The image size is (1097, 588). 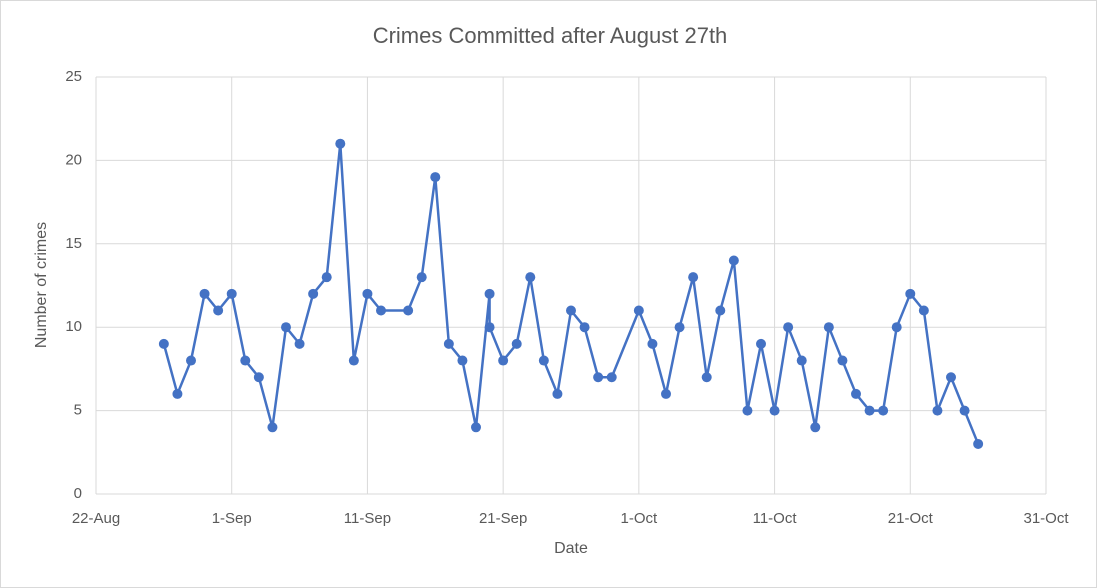 I want to click on y-tick-label: 15, so click(x=73, y=243).